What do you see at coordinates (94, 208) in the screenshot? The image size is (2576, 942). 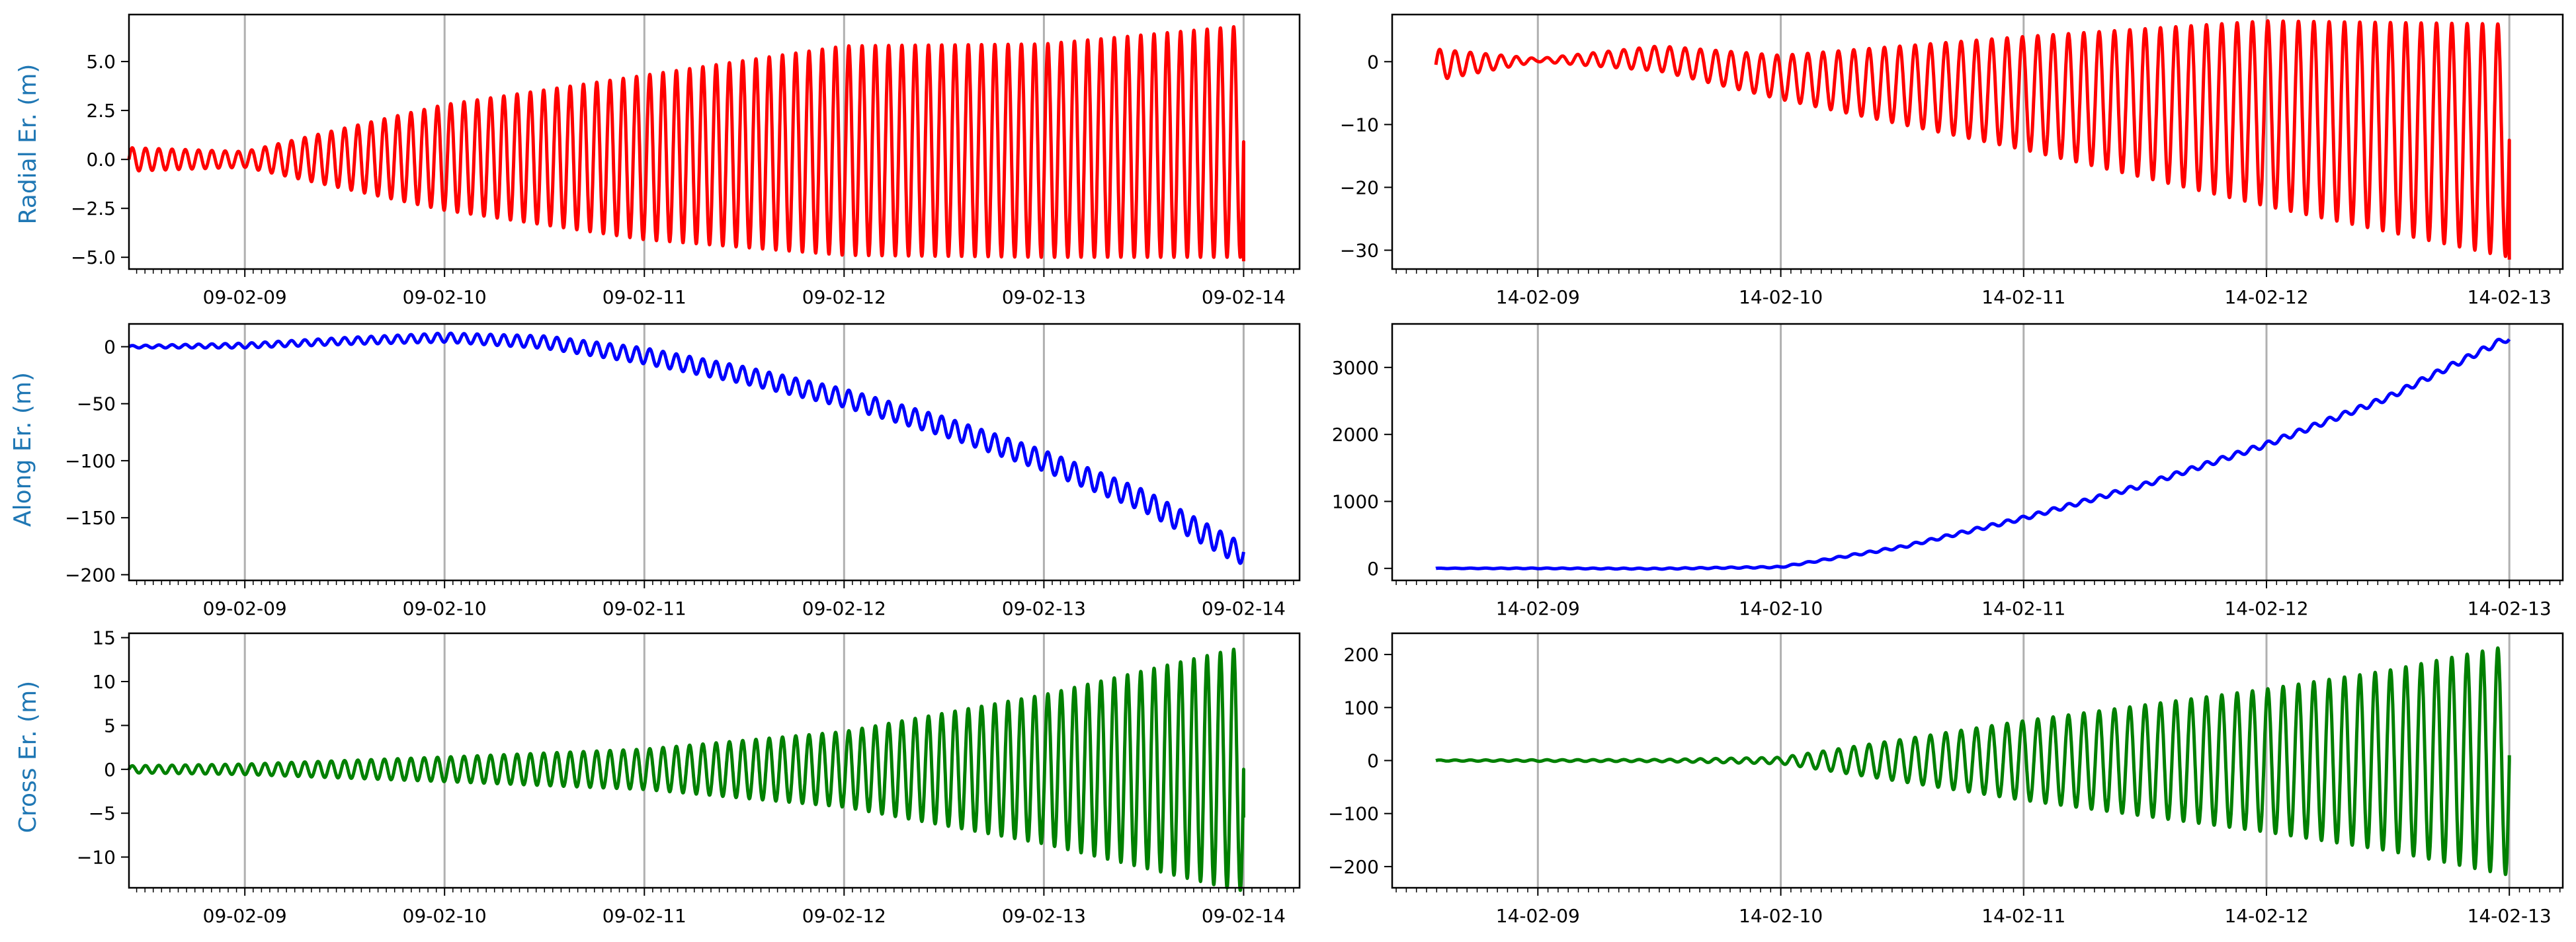 I see `y-tick-label: −2.5` at bounding box center [94, 208].